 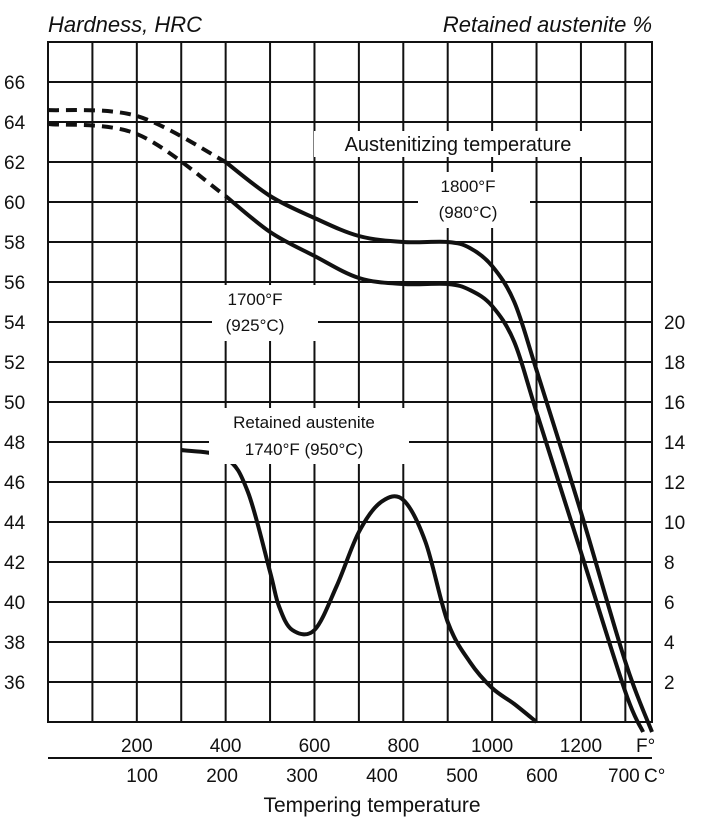 I want to click on left-tick-label: 54, so click(x=15, y=323).